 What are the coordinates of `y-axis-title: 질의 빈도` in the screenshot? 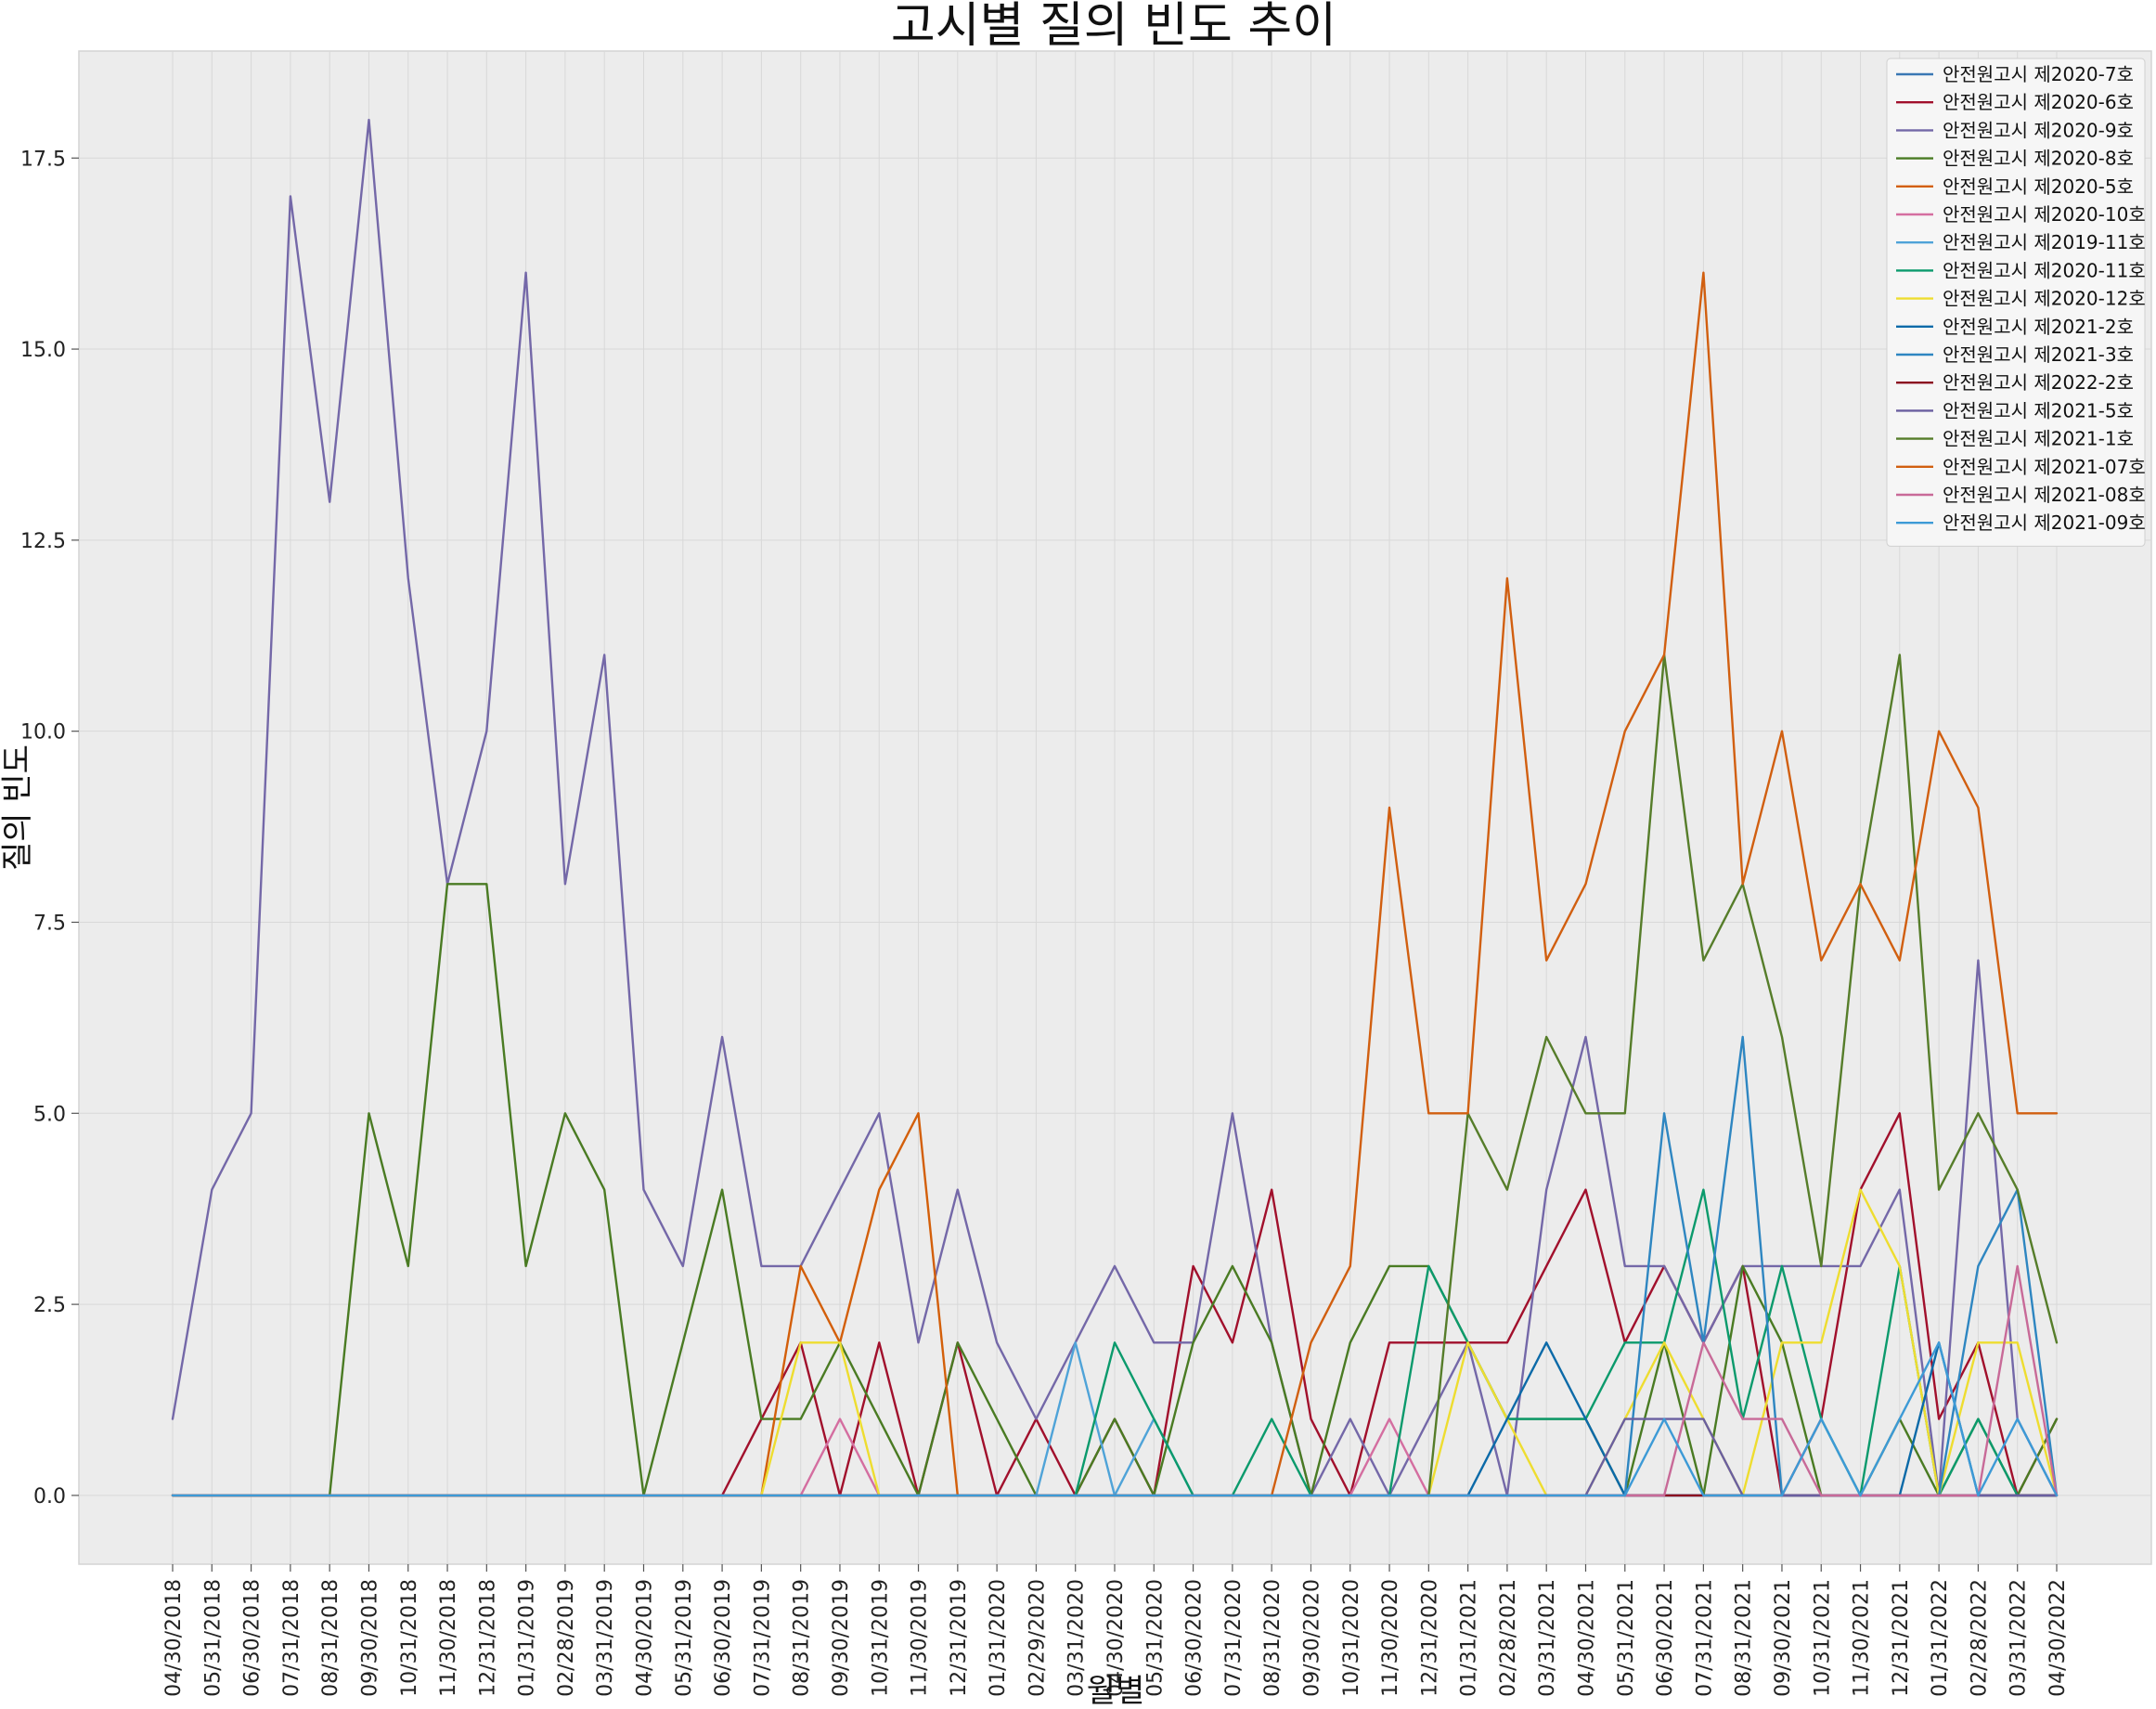 It's located at (18, 807).